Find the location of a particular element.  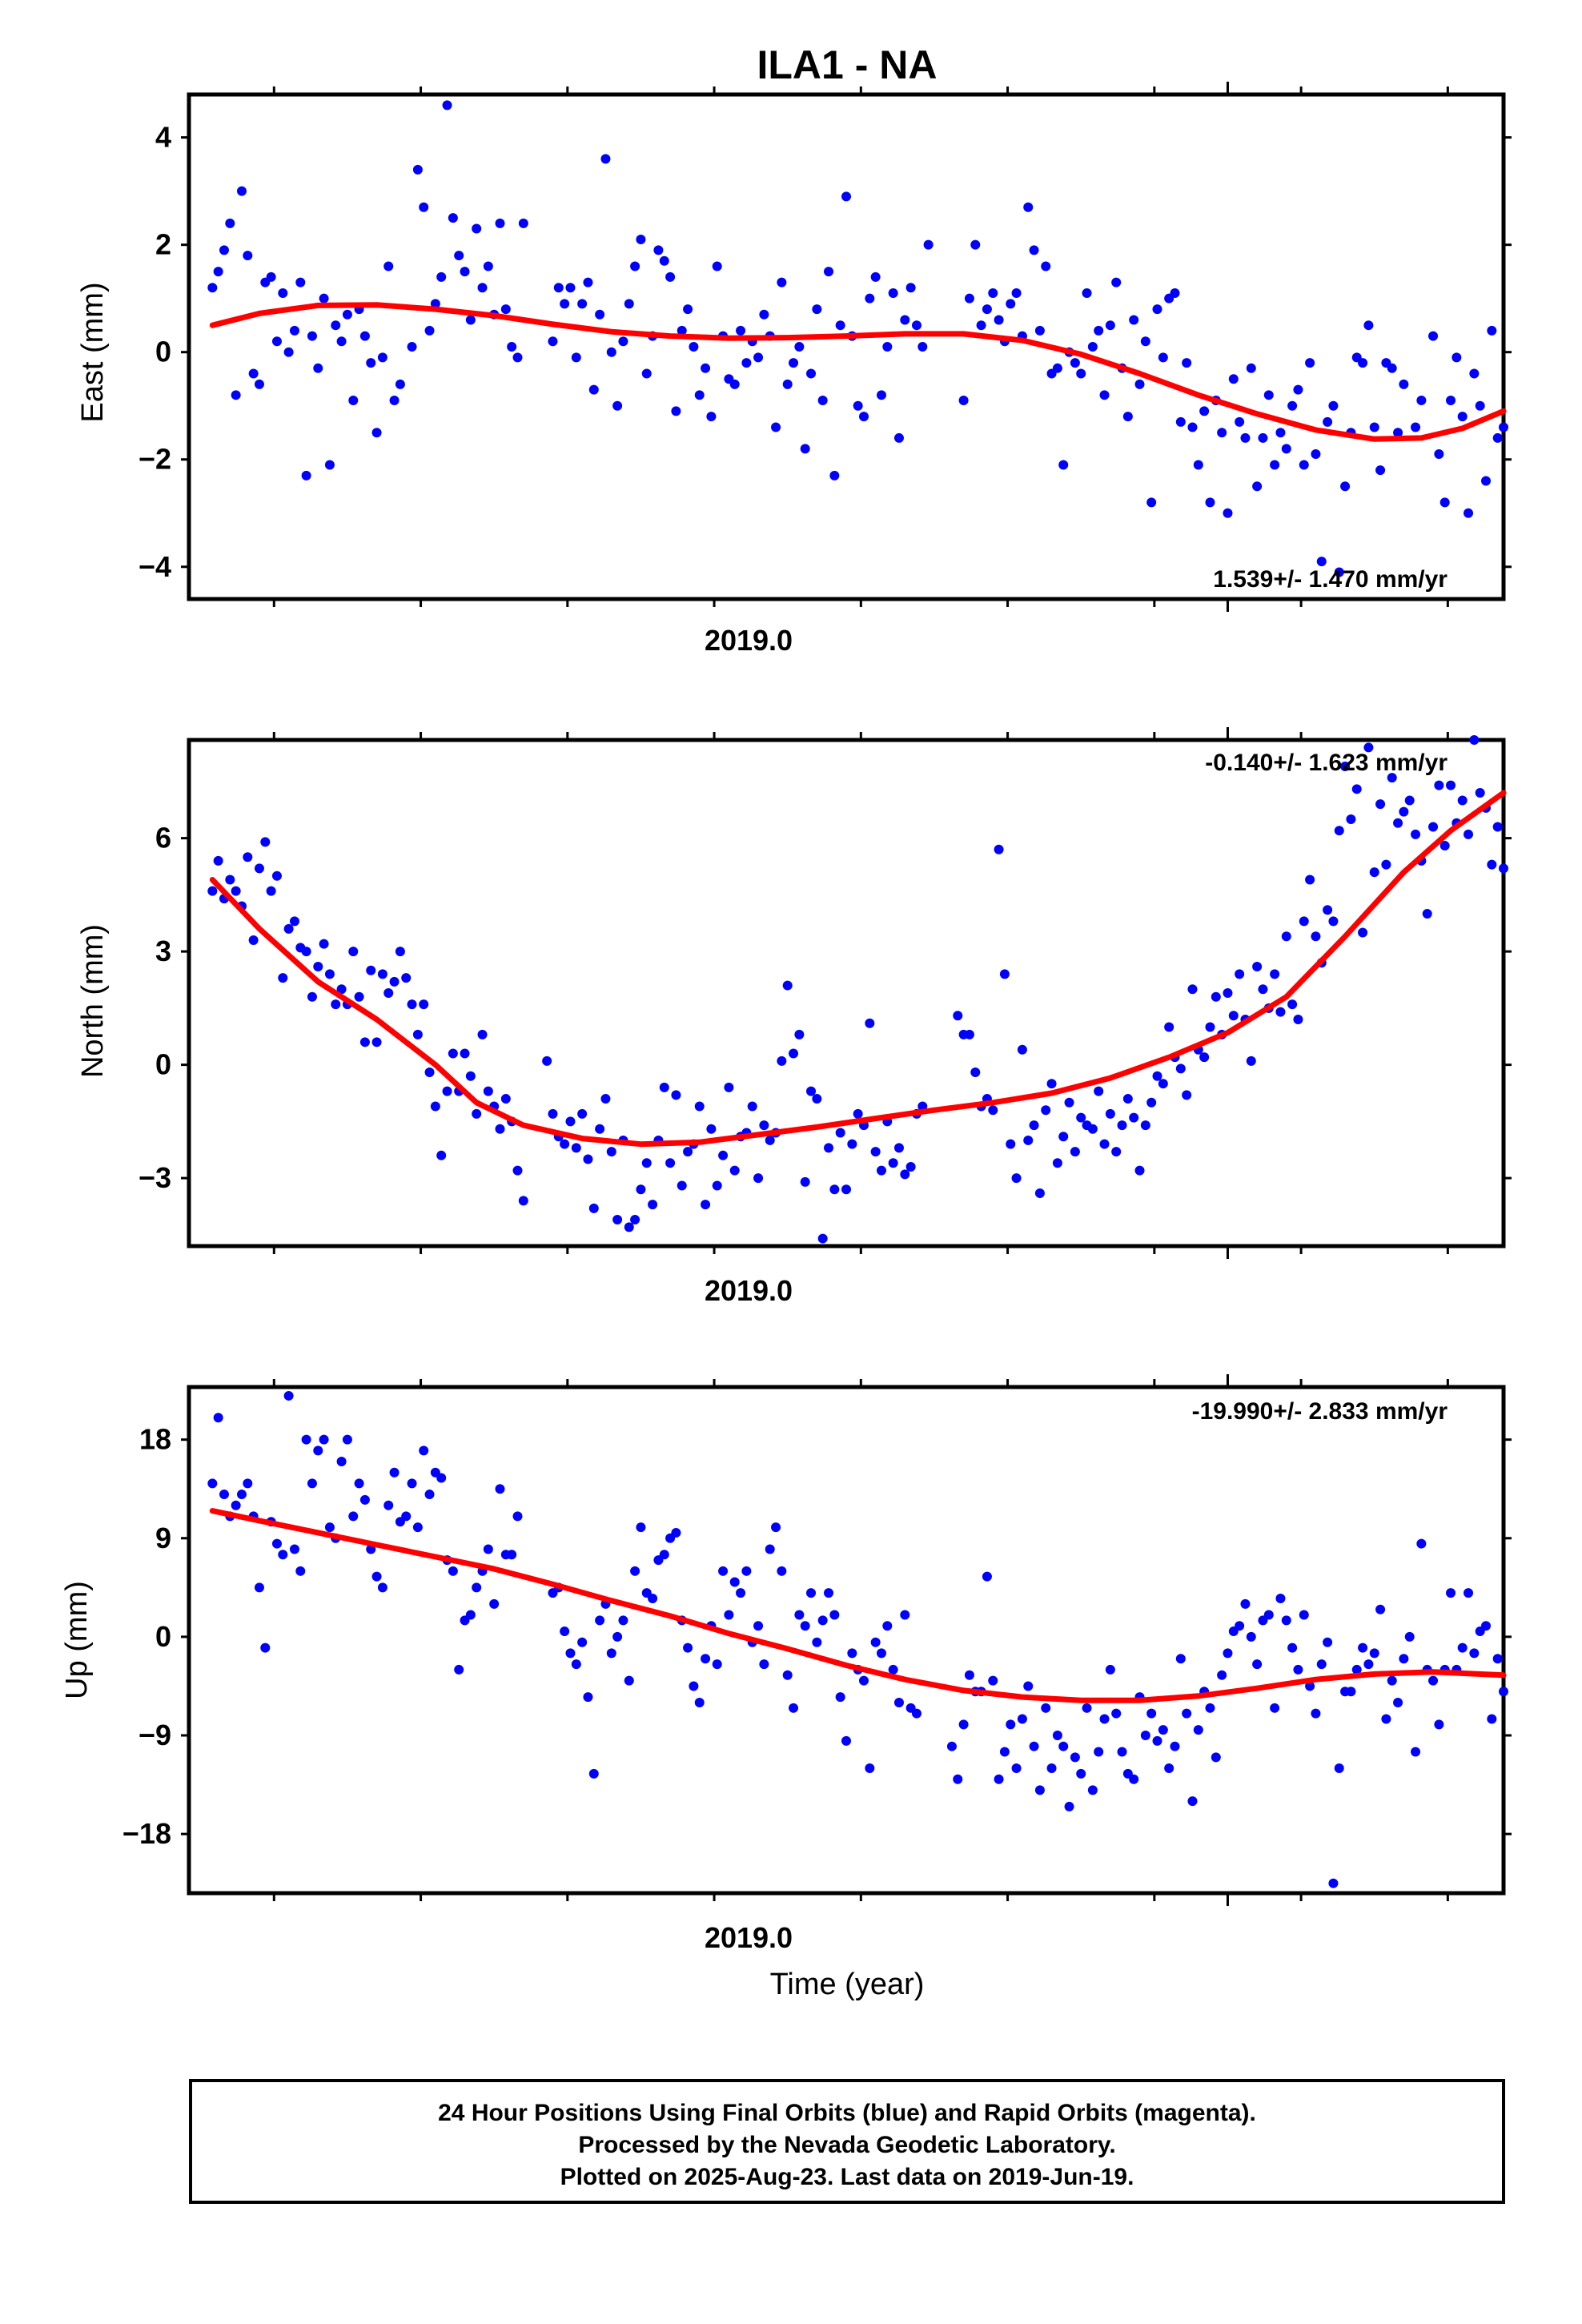

up-ytick-label: −18 is located at coordinates (146, 1834).